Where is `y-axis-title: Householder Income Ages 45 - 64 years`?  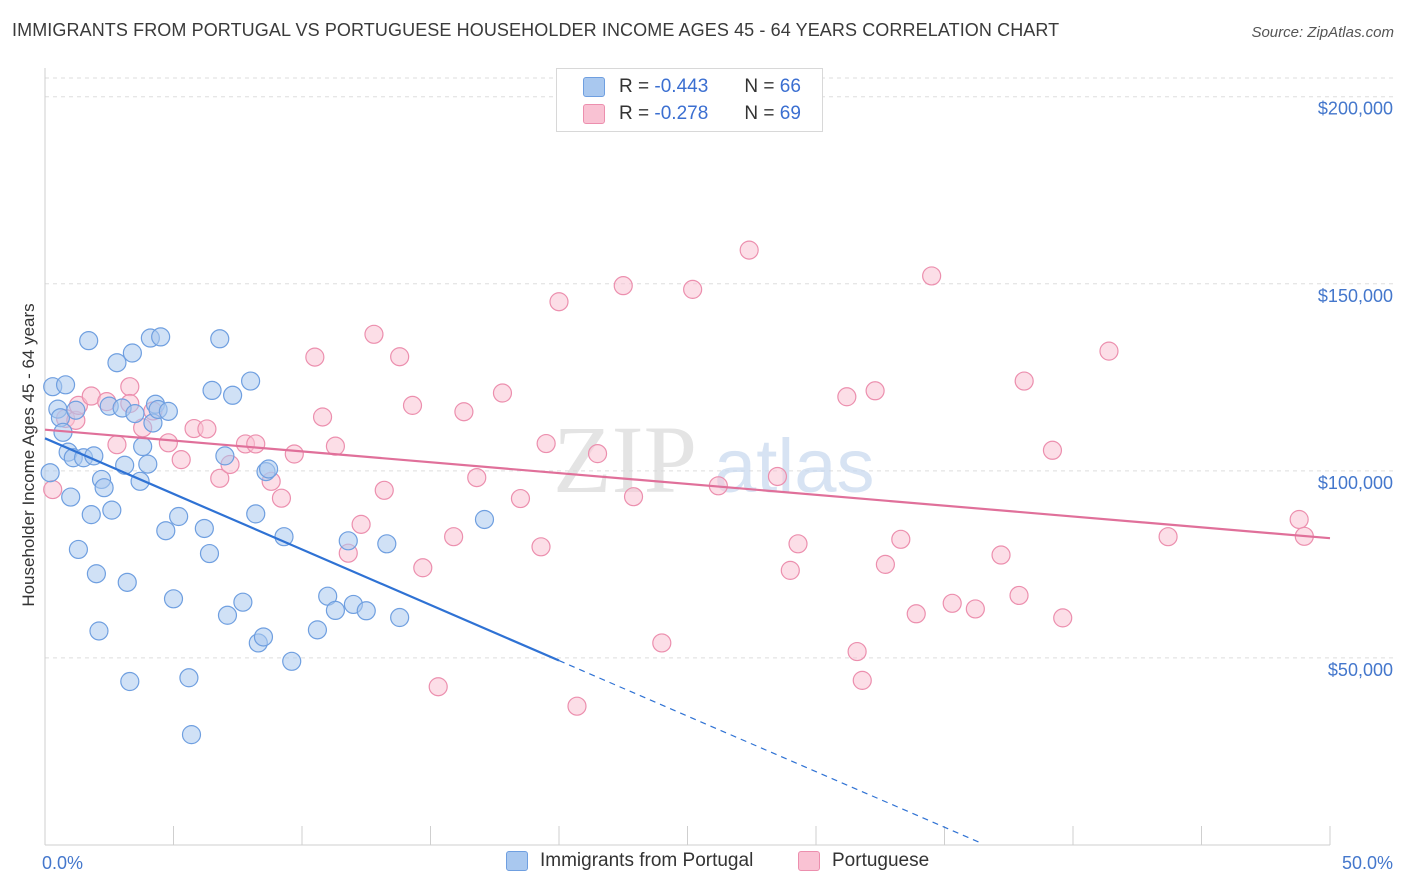
y-axis-title: Householder Income Ages 45 - 64 years is located at coordinates (28, 454).